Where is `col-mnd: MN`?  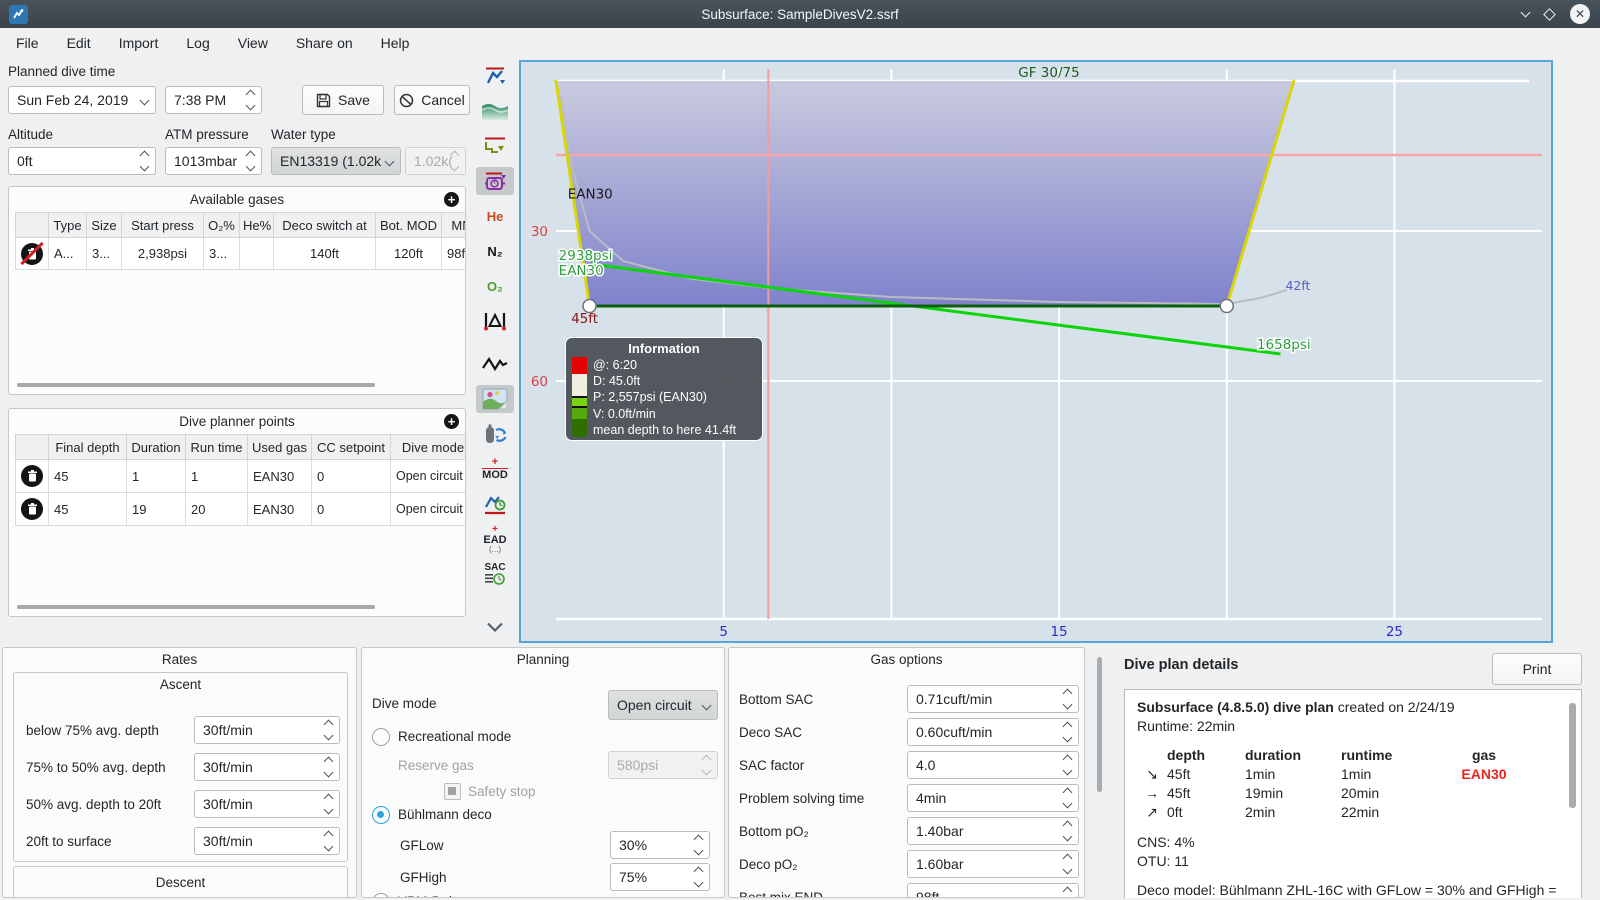
col-mnd: MN is located at coordinates (453, 225).